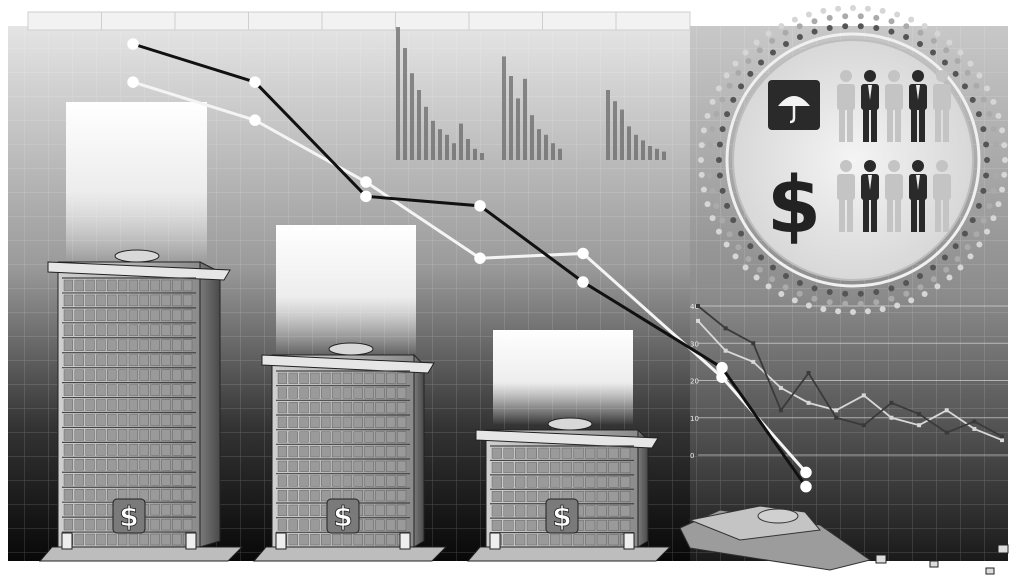  What do you see at coordinates (794, 105) in the screenshot?
I see `umbrella-icon` at bounding box center [794, 105].